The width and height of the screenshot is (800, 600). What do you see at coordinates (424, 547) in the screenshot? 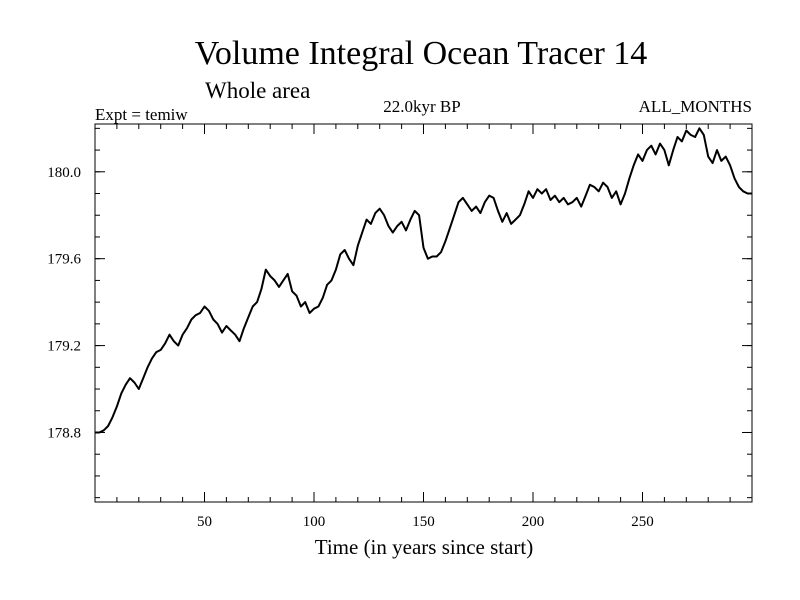
I see `x-axis-label: Time (in years since start)` at bounding box center [424, 547].